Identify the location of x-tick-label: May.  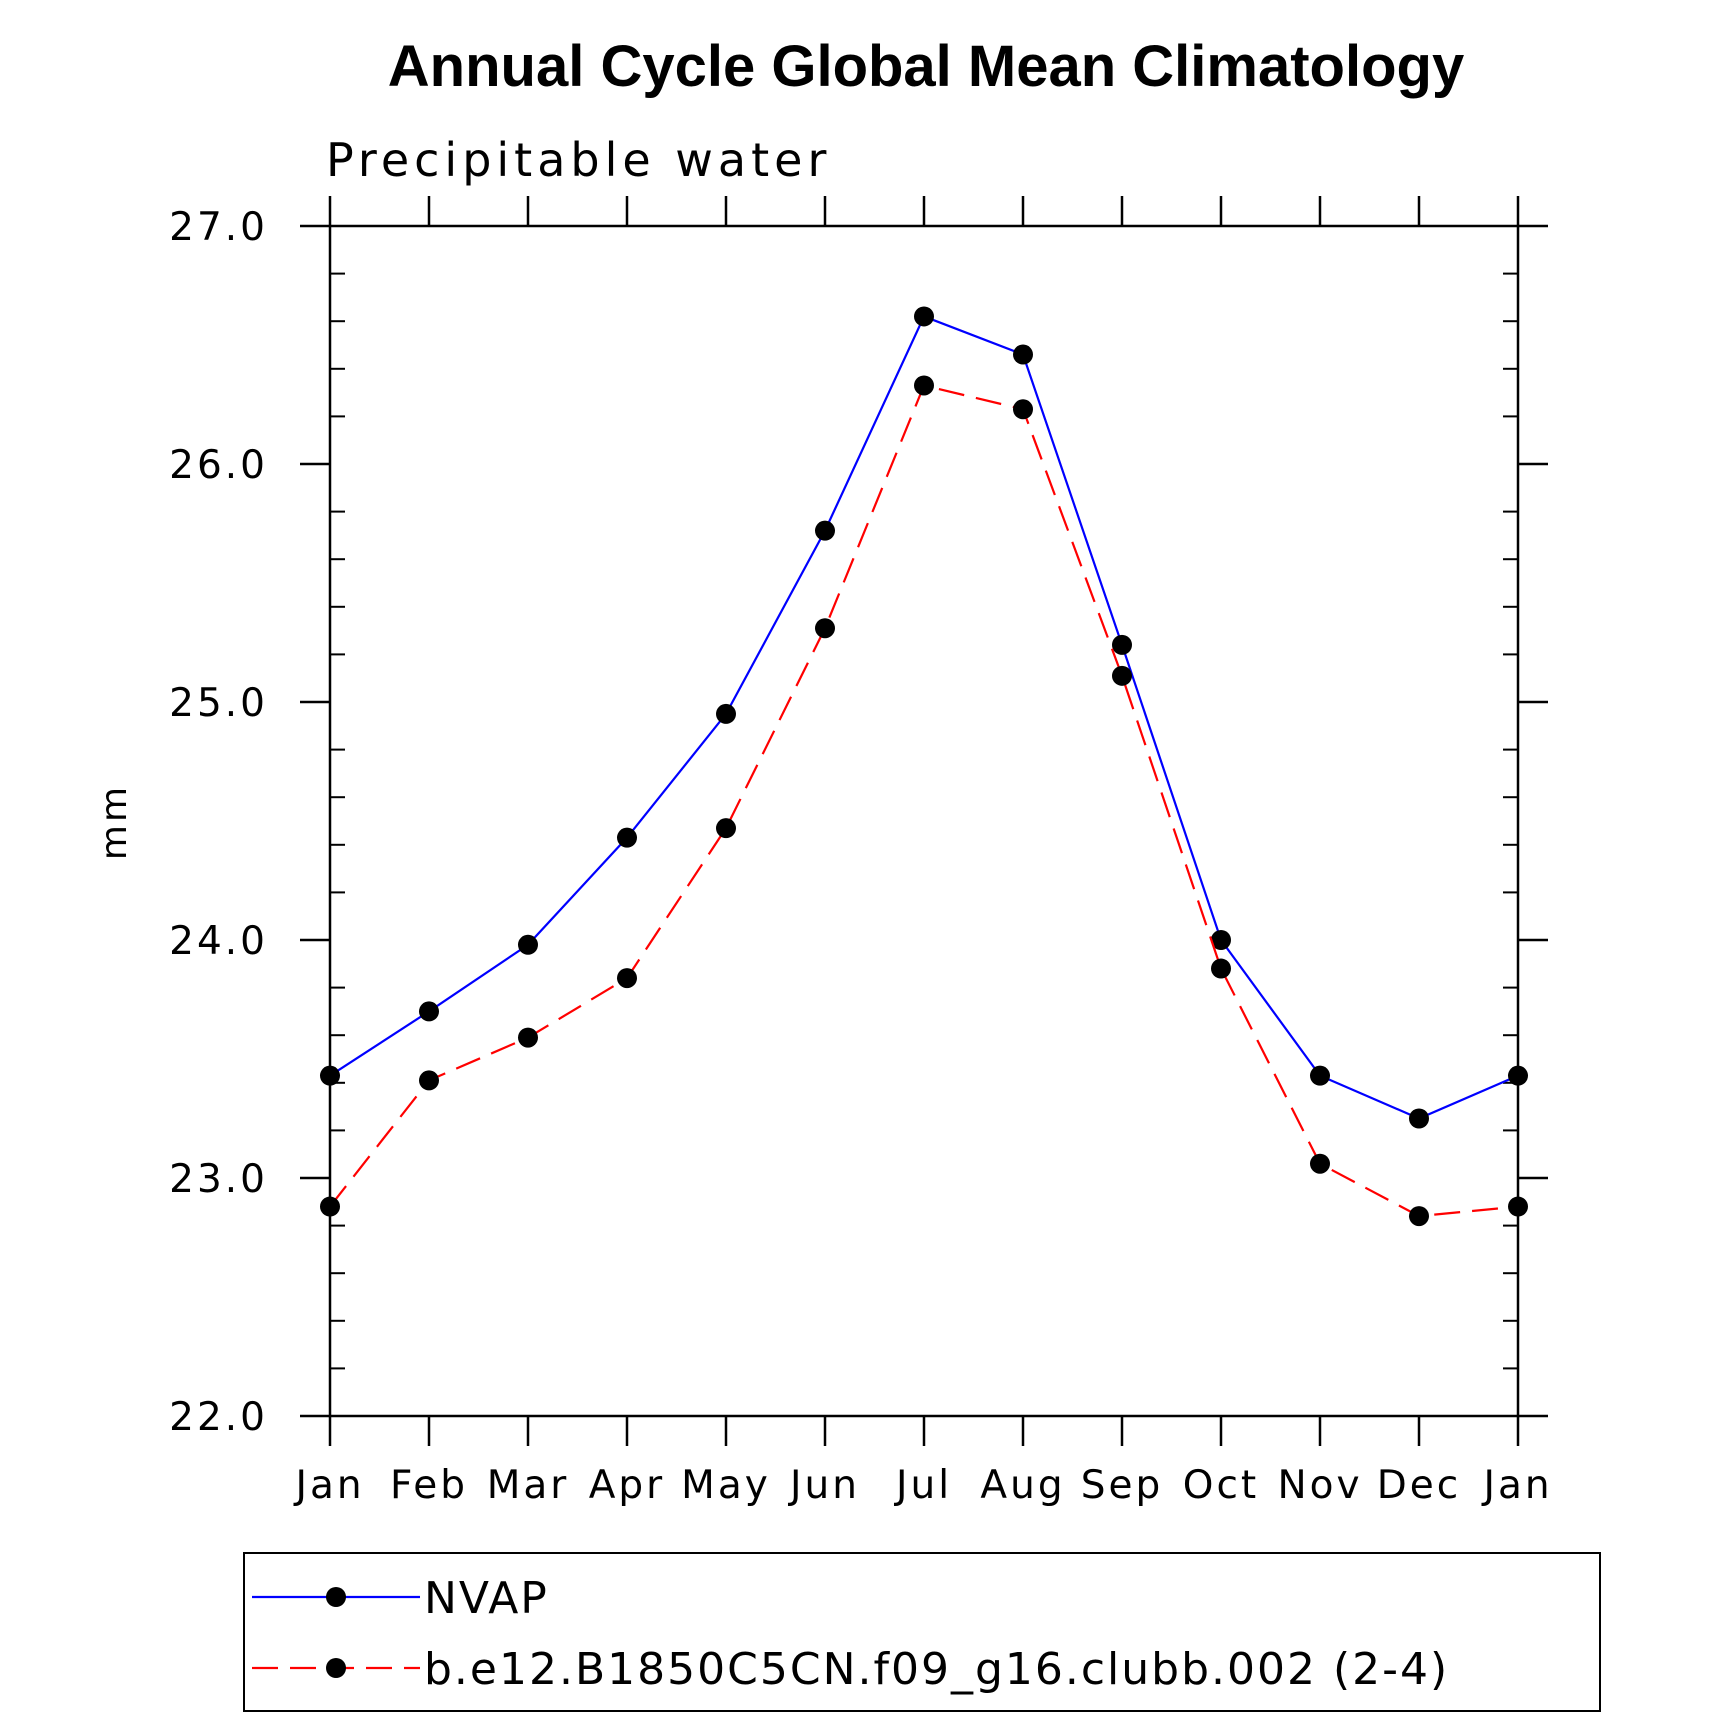
(726, 1485).